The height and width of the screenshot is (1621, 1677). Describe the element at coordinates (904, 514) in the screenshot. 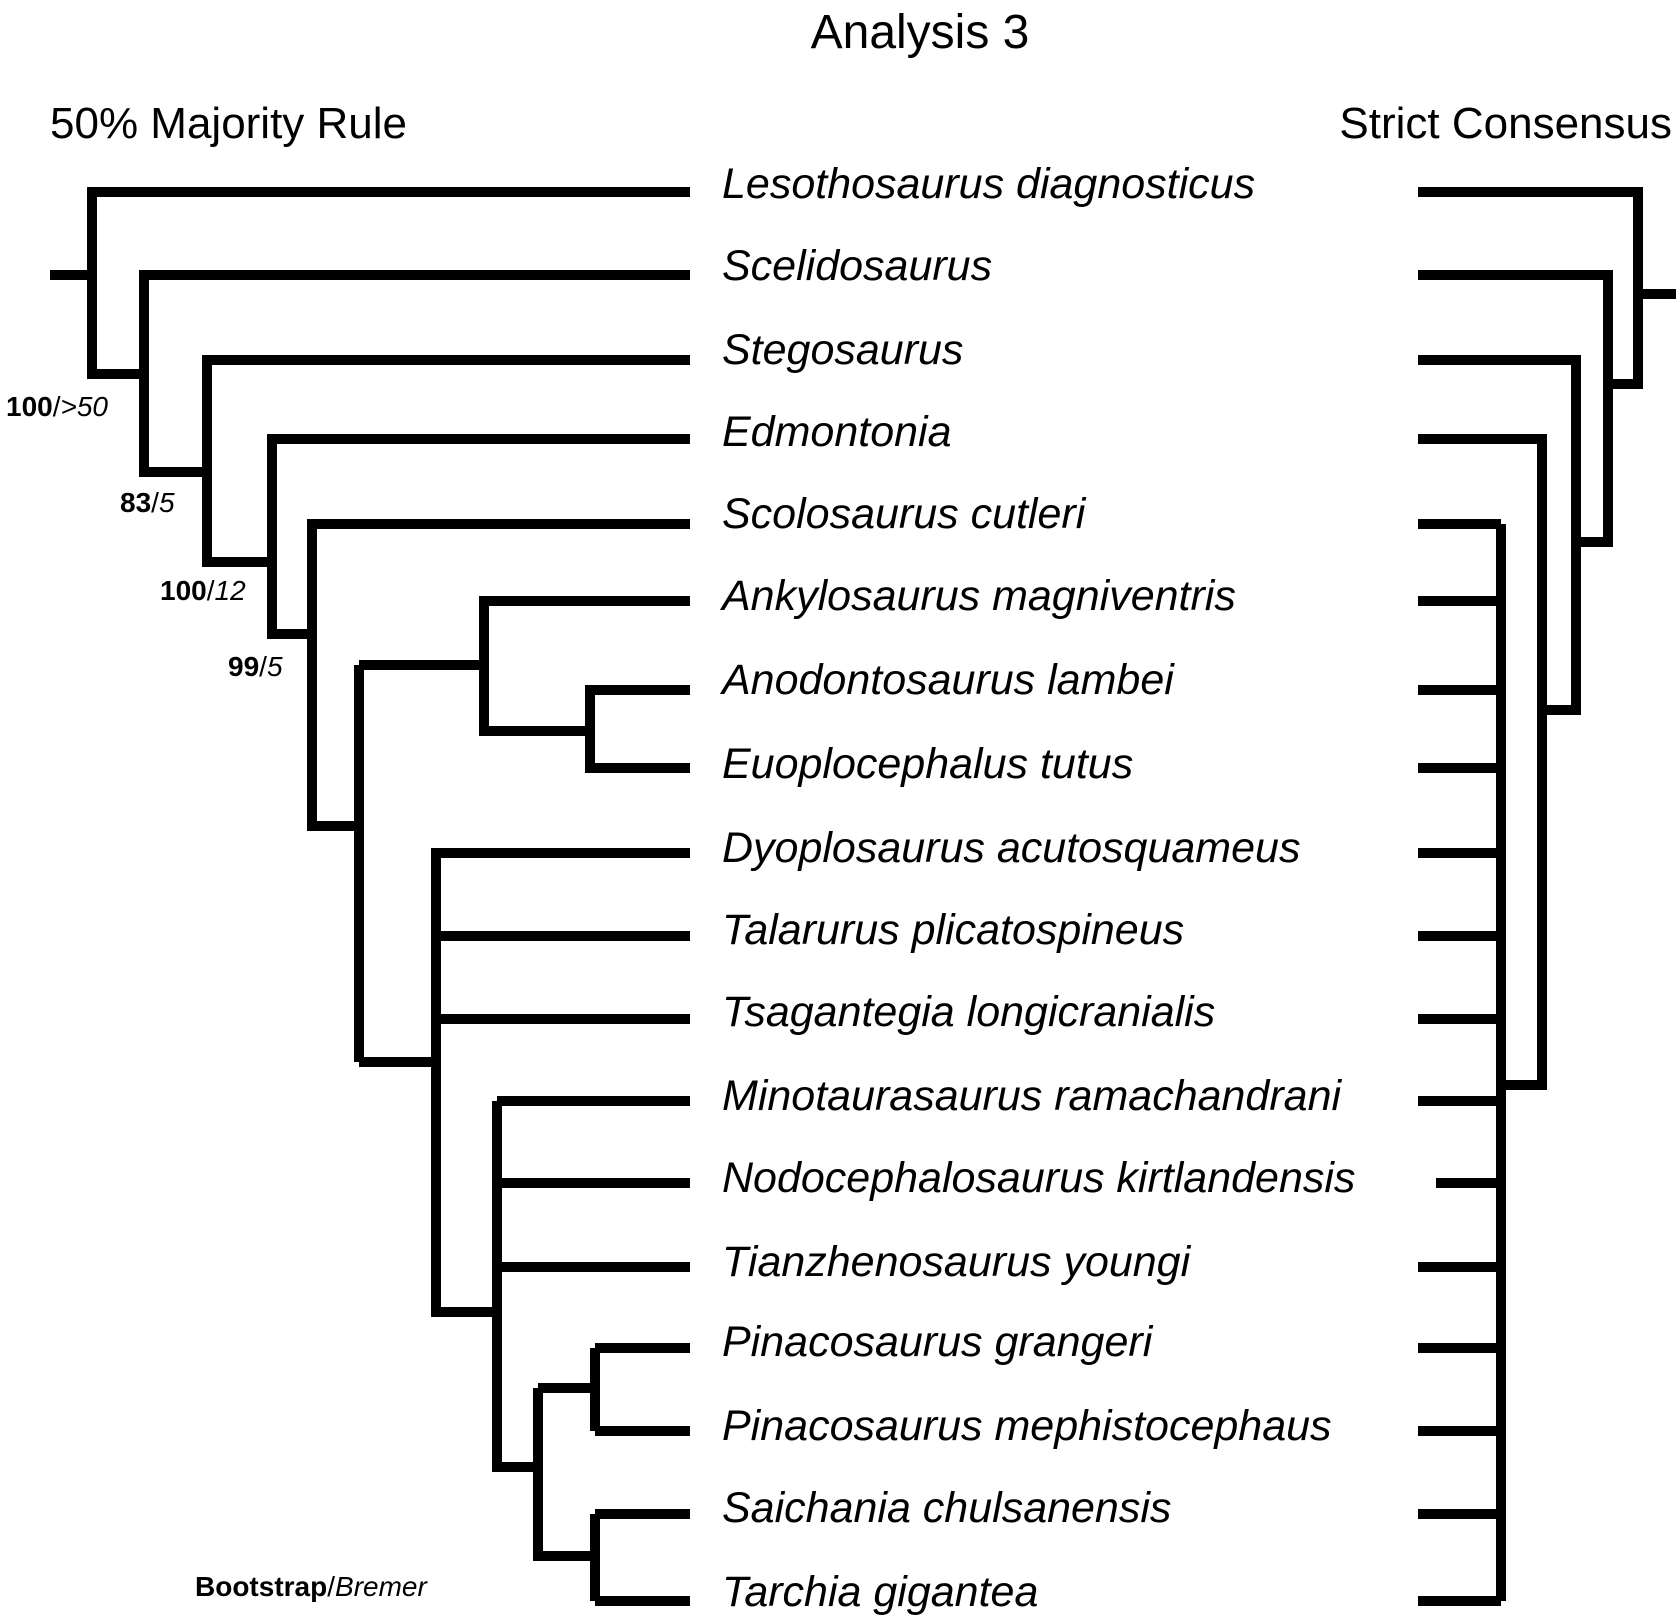

I see `taxon-label: Scolosaurus cutleri` at that location.